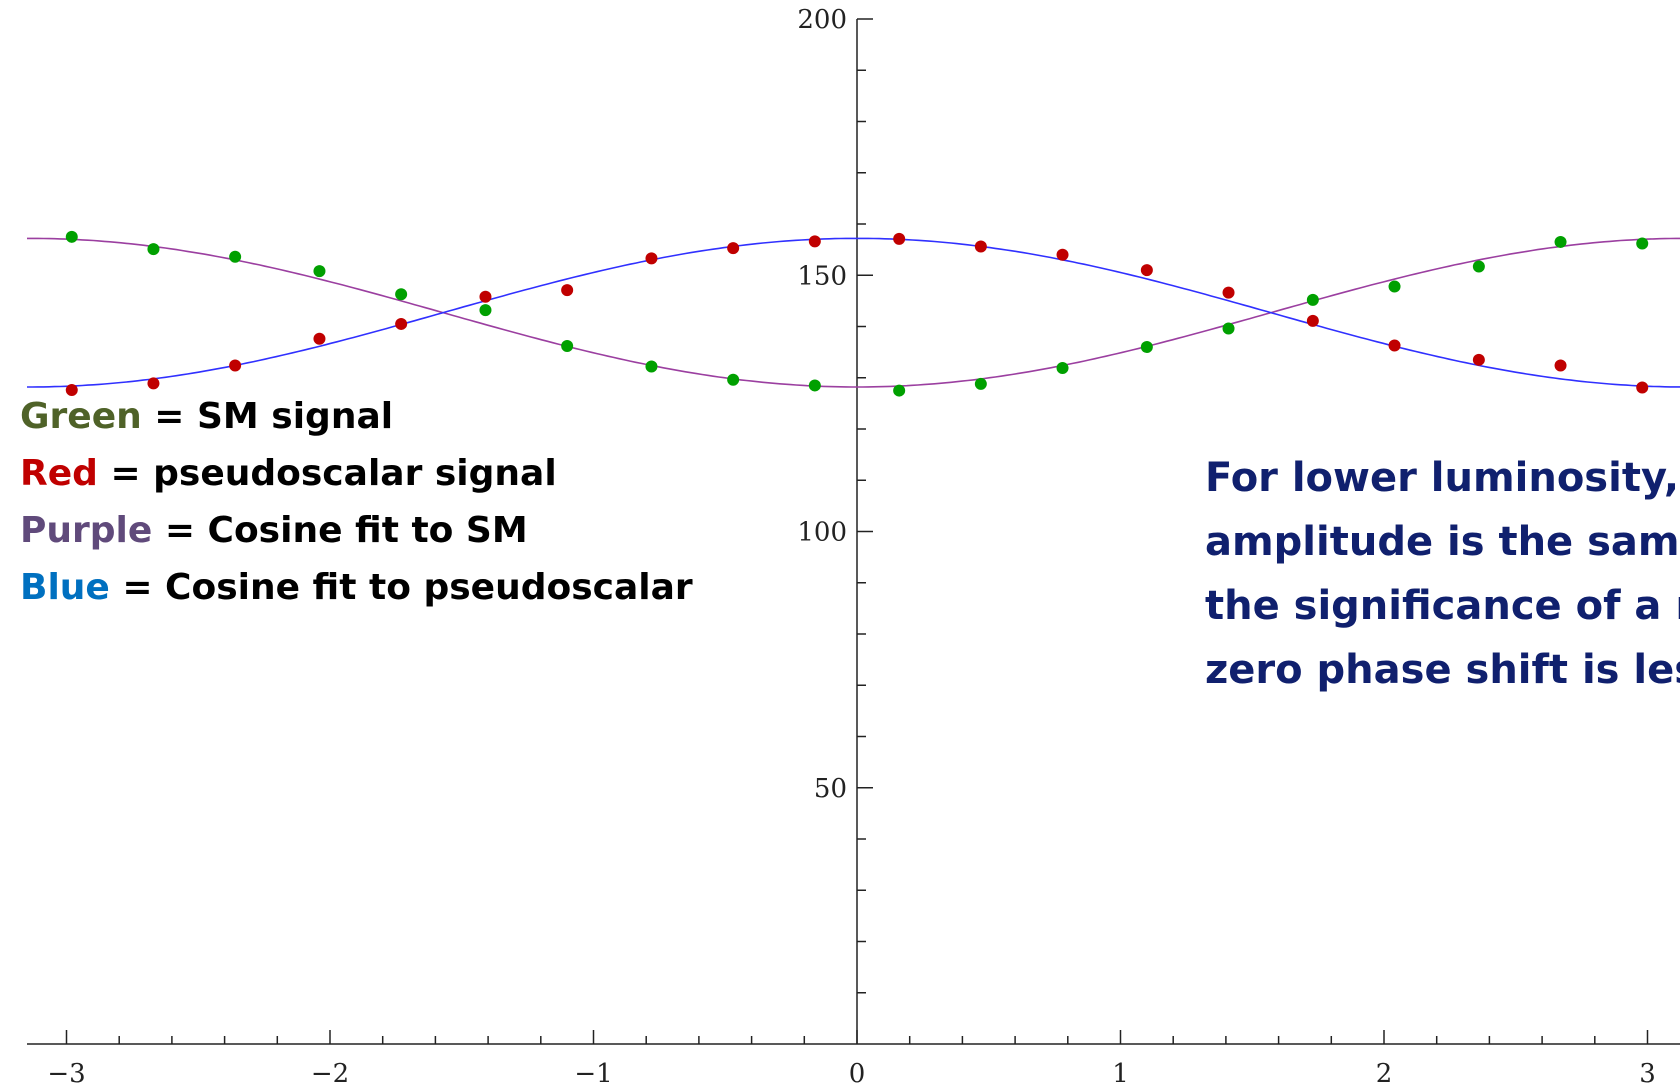 This screenshot has width=1680, height=1085. I want to click on legend-row-red: Red = pseudoscalar signal, so click(356, 473).